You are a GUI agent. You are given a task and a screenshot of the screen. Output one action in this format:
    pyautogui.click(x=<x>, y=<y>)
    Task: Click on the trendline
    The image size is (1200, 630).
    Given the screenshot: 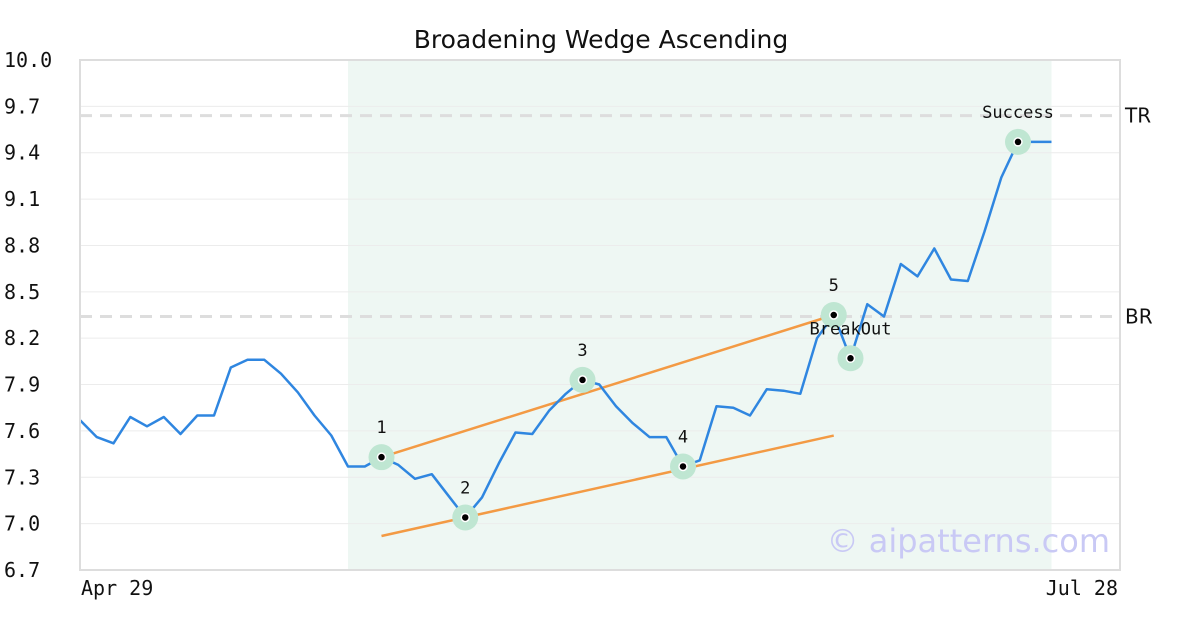 What is the action you would take?
    pyautogui.click(x=608, y=386)
    